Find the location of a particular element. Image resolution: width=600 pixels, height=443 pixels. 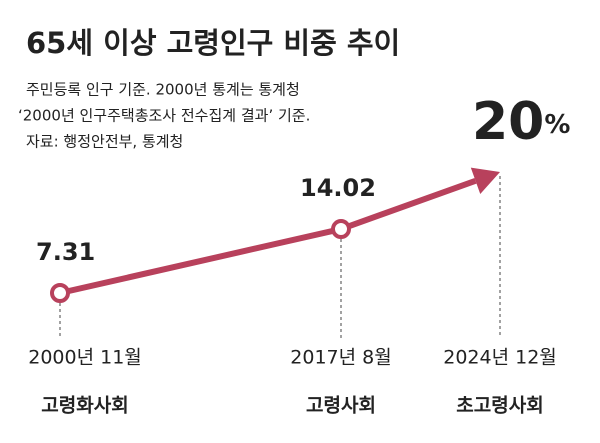

stage-label: 고령화사회 is located at coordinates (84, 406).